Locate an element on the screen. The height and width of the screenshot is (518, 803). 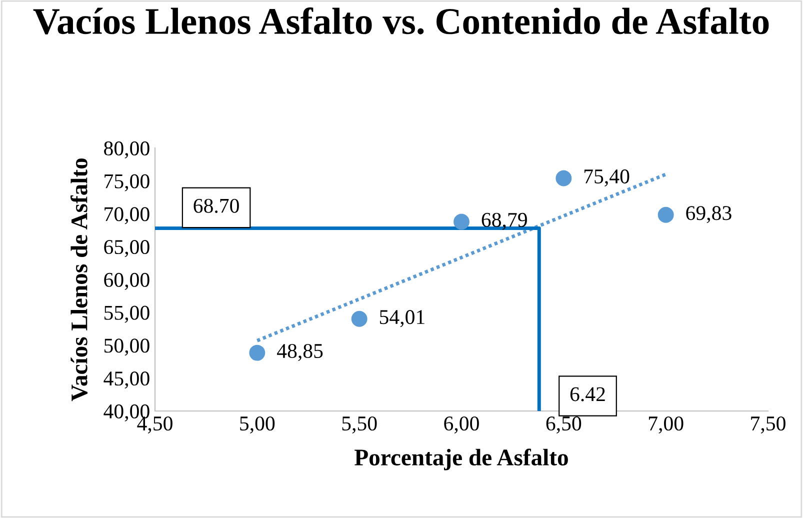
y-tick-label: 60,00 is located at coordinates (127, 281).